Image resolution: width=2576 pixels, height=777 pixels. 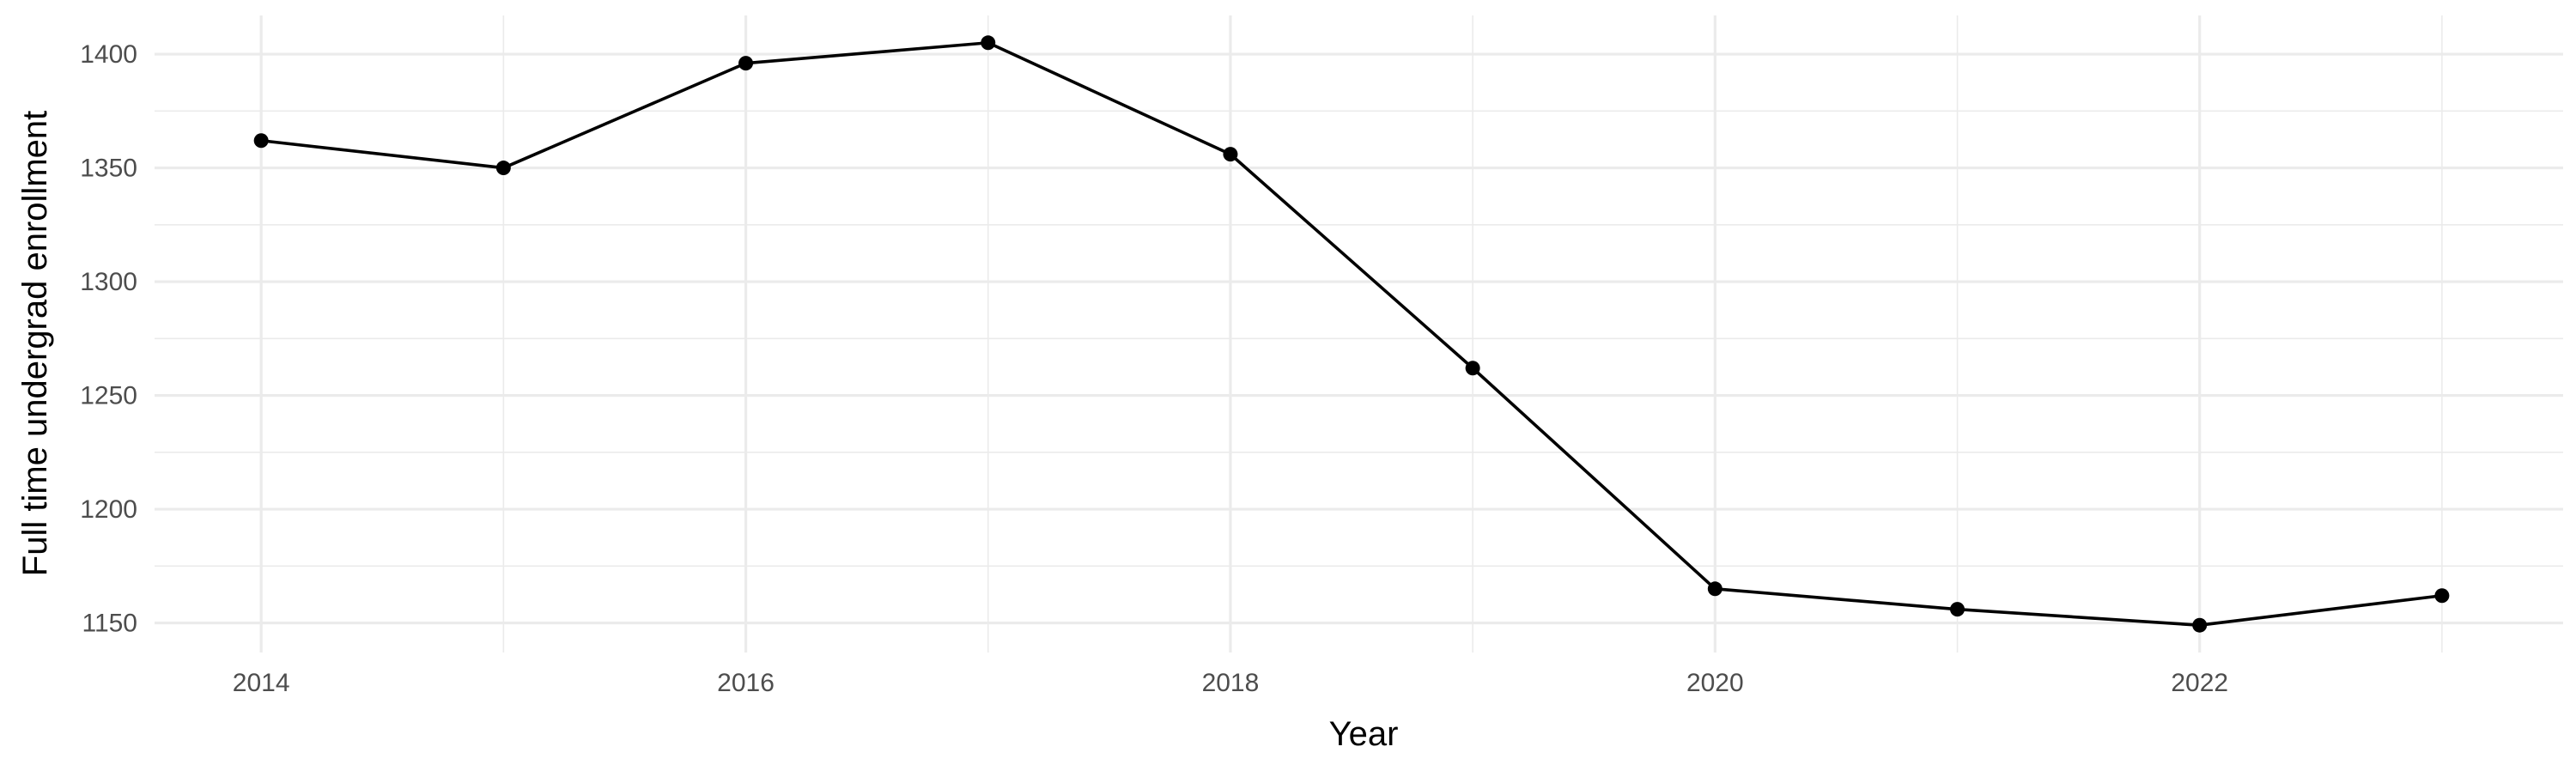 I want to click on y-tick-label: 1350, so click(x=109, y=169).